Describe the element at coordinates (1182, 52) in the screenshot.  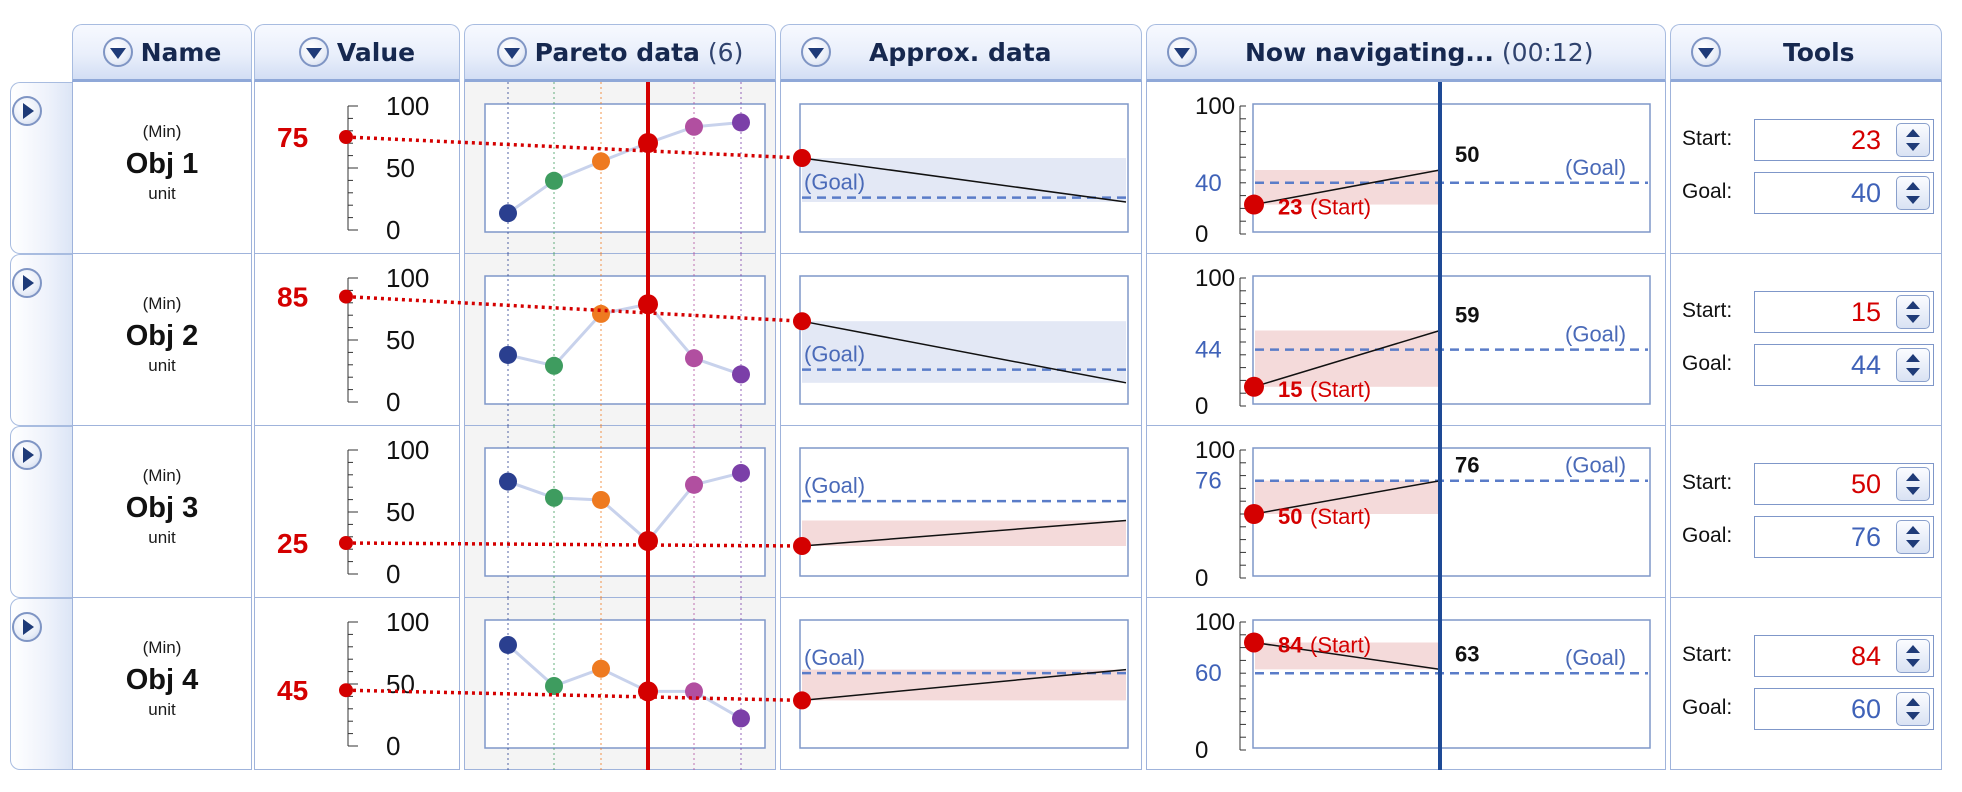
I see `navigating-dropdown-icon` at that location.